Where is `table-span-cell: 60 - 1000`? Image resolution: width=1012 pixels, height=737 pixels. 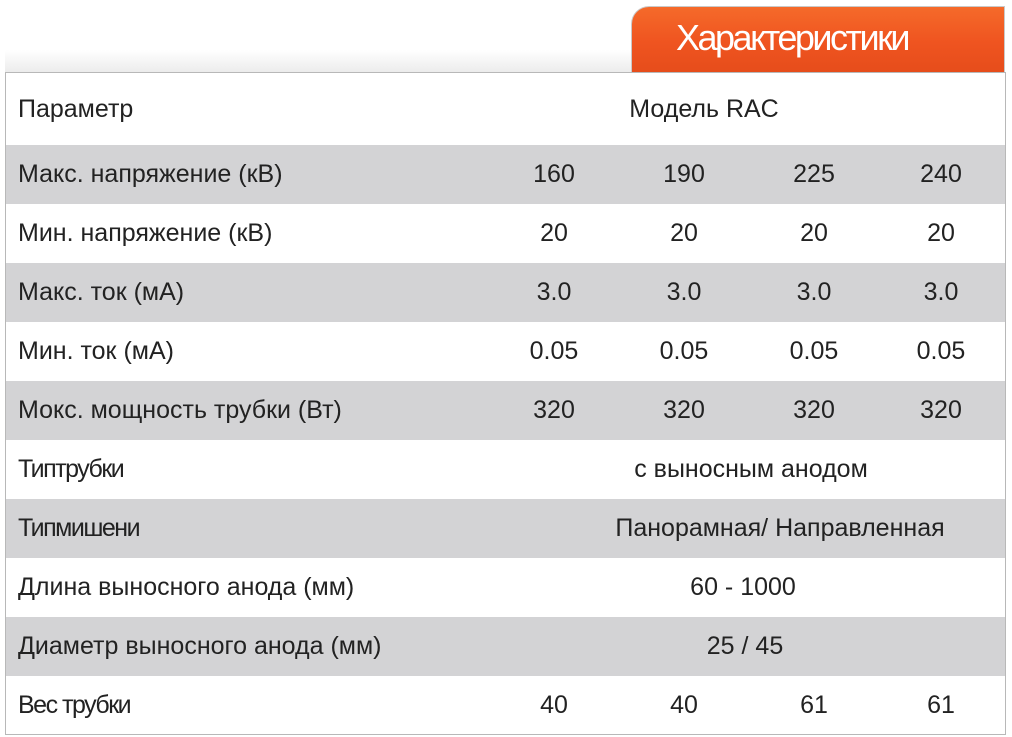 table-span-cell: 60 - 1000 is located at coordinates (743, 587).